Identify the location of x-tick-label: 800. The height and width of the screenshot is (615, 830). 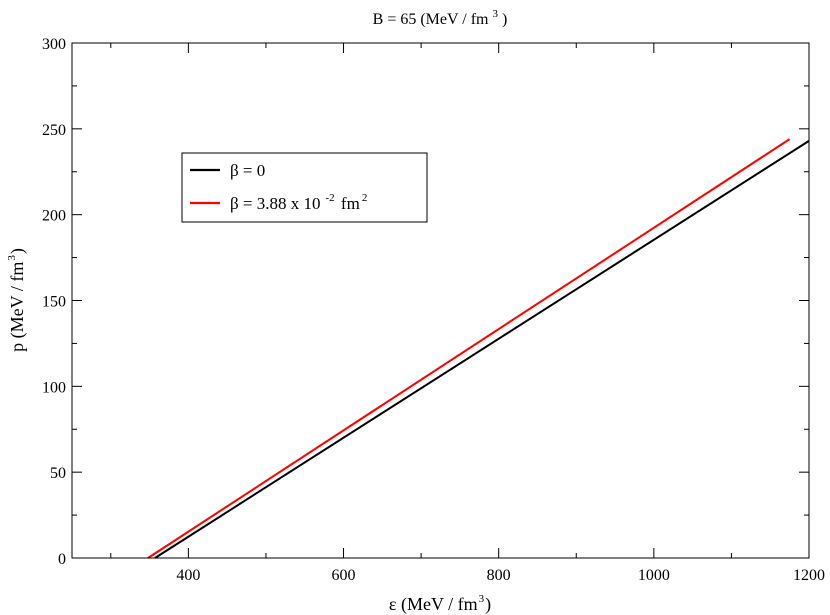
(499, 575).